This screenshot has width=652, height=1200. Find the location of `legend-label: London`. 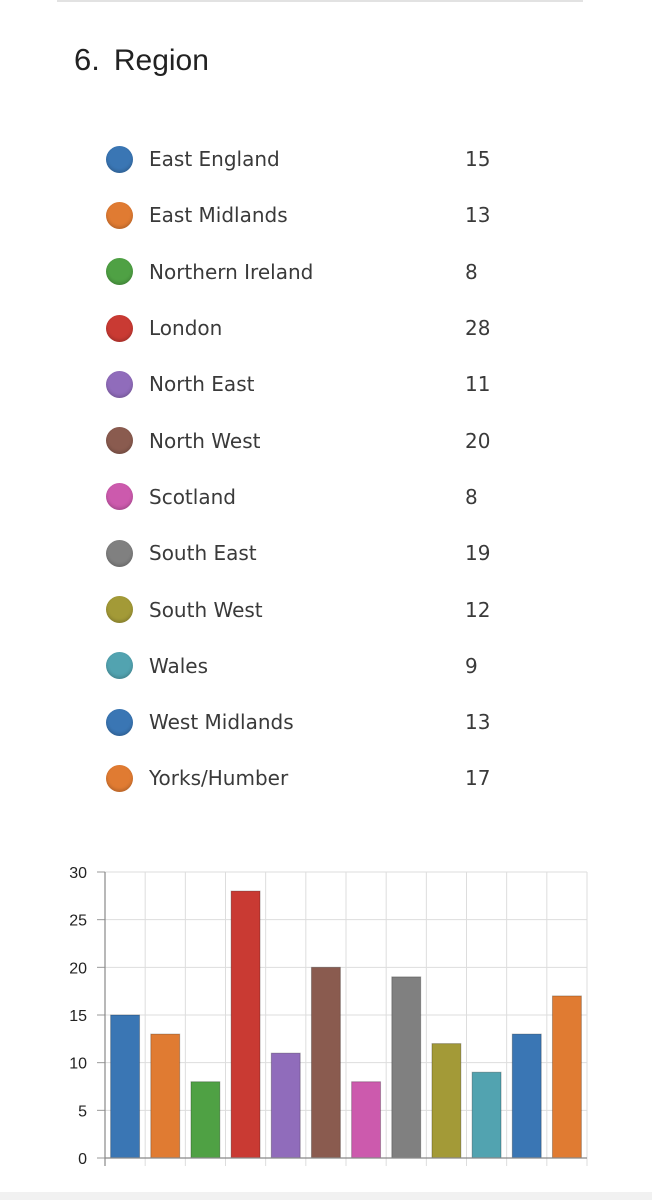

legend-label: London is located at coordinates (186, 328).